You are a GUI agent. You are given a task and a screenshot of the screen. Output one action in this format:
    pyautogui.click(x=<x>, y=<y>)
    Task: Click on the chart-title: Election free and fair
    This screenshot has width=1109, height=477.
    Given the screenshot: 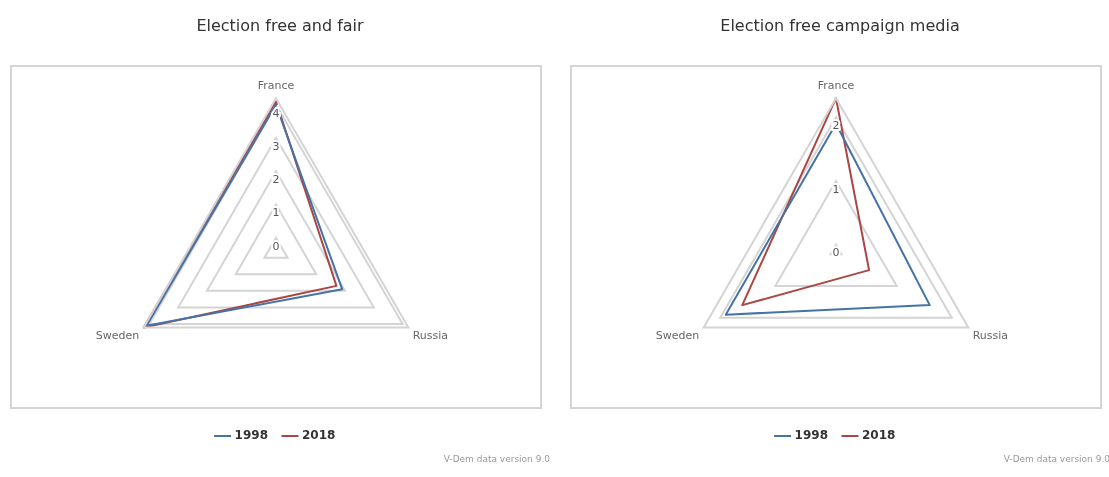 What is the action you would take?
    pyautogui.click(x=280, y=25)
    